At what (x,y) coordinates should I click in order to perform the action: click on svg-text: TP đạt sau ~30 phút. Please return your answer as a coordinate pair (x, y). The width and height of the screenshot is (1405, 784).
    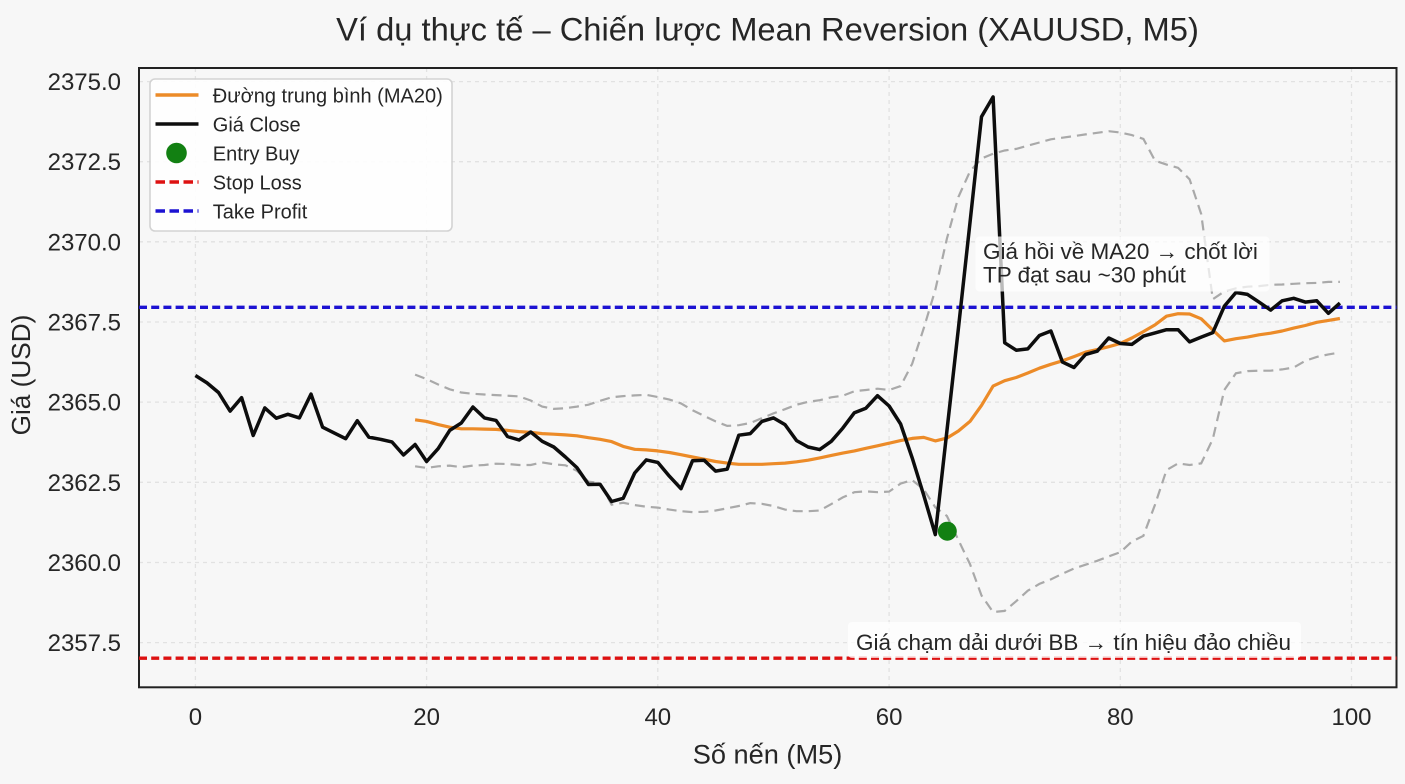
    Looking at the image, I should click on (1085, 275).